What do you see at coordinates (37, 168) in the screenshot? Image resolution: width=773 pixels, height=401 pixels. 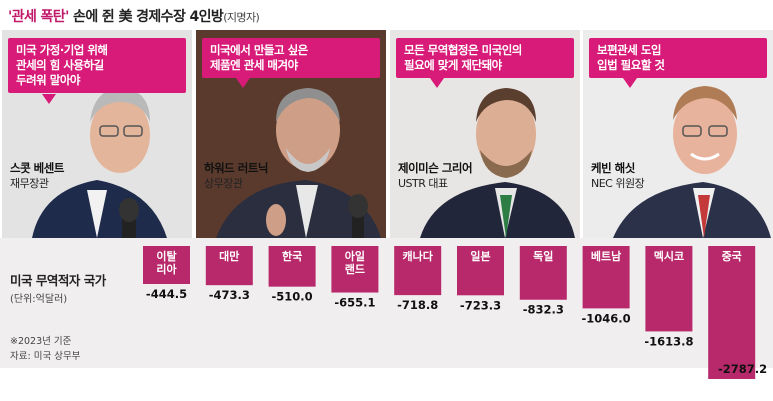 I see `official-name: 스콧 베센트` at bounding box center [37, 168].